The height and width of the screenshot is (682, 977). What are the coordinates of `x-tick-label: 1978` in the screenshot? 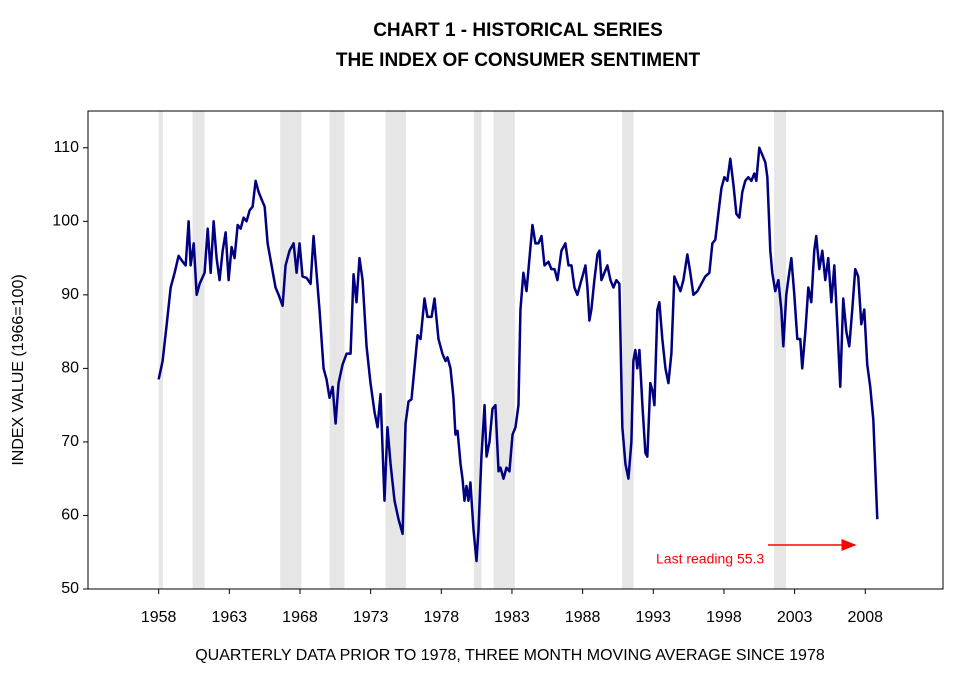 It's located at (442, 617).